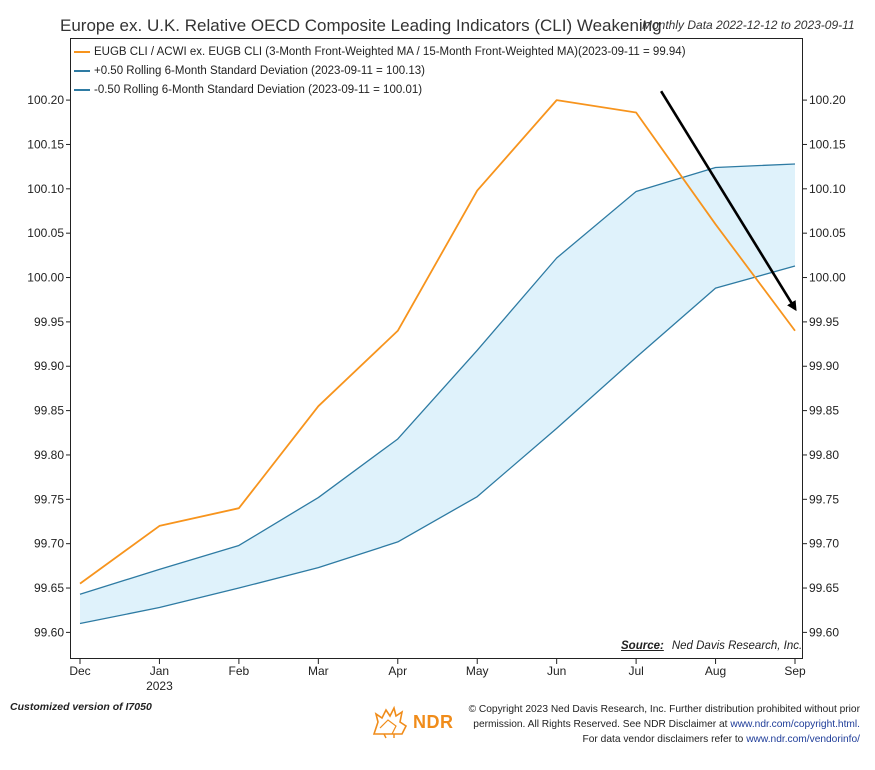 This screenshot has width=875, height=770. What do you see at coordinates (824, 544) in the screenshot?
I see `y-tick-label-right: 99.70` at bounding box center [824, 544].